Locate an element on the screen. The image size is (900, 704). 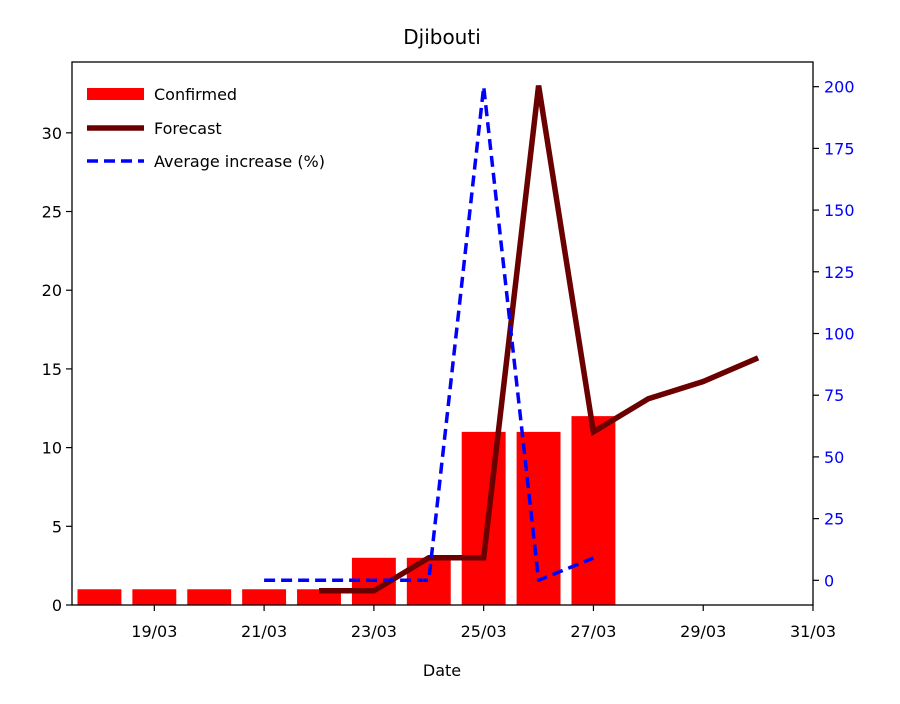
right-y-axis: 0 25 50 75 100 125 150 175 200 is located at coordinates (834, 334).